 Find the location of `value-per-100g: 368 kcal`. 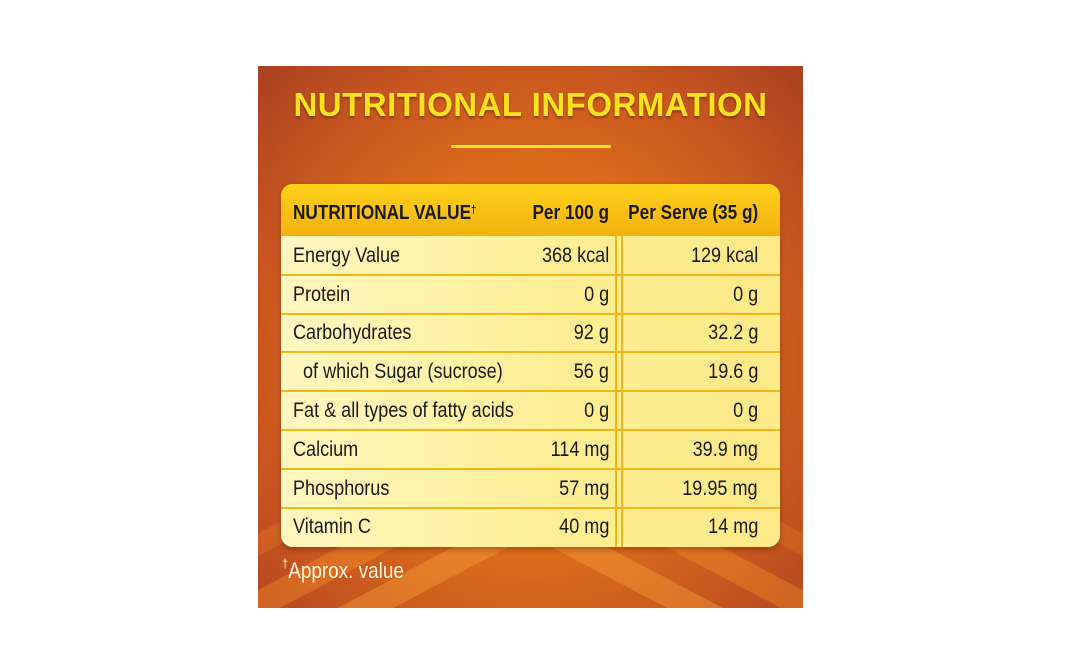

value-per-100g: 368 kcal is located at coordinates (575, 255).